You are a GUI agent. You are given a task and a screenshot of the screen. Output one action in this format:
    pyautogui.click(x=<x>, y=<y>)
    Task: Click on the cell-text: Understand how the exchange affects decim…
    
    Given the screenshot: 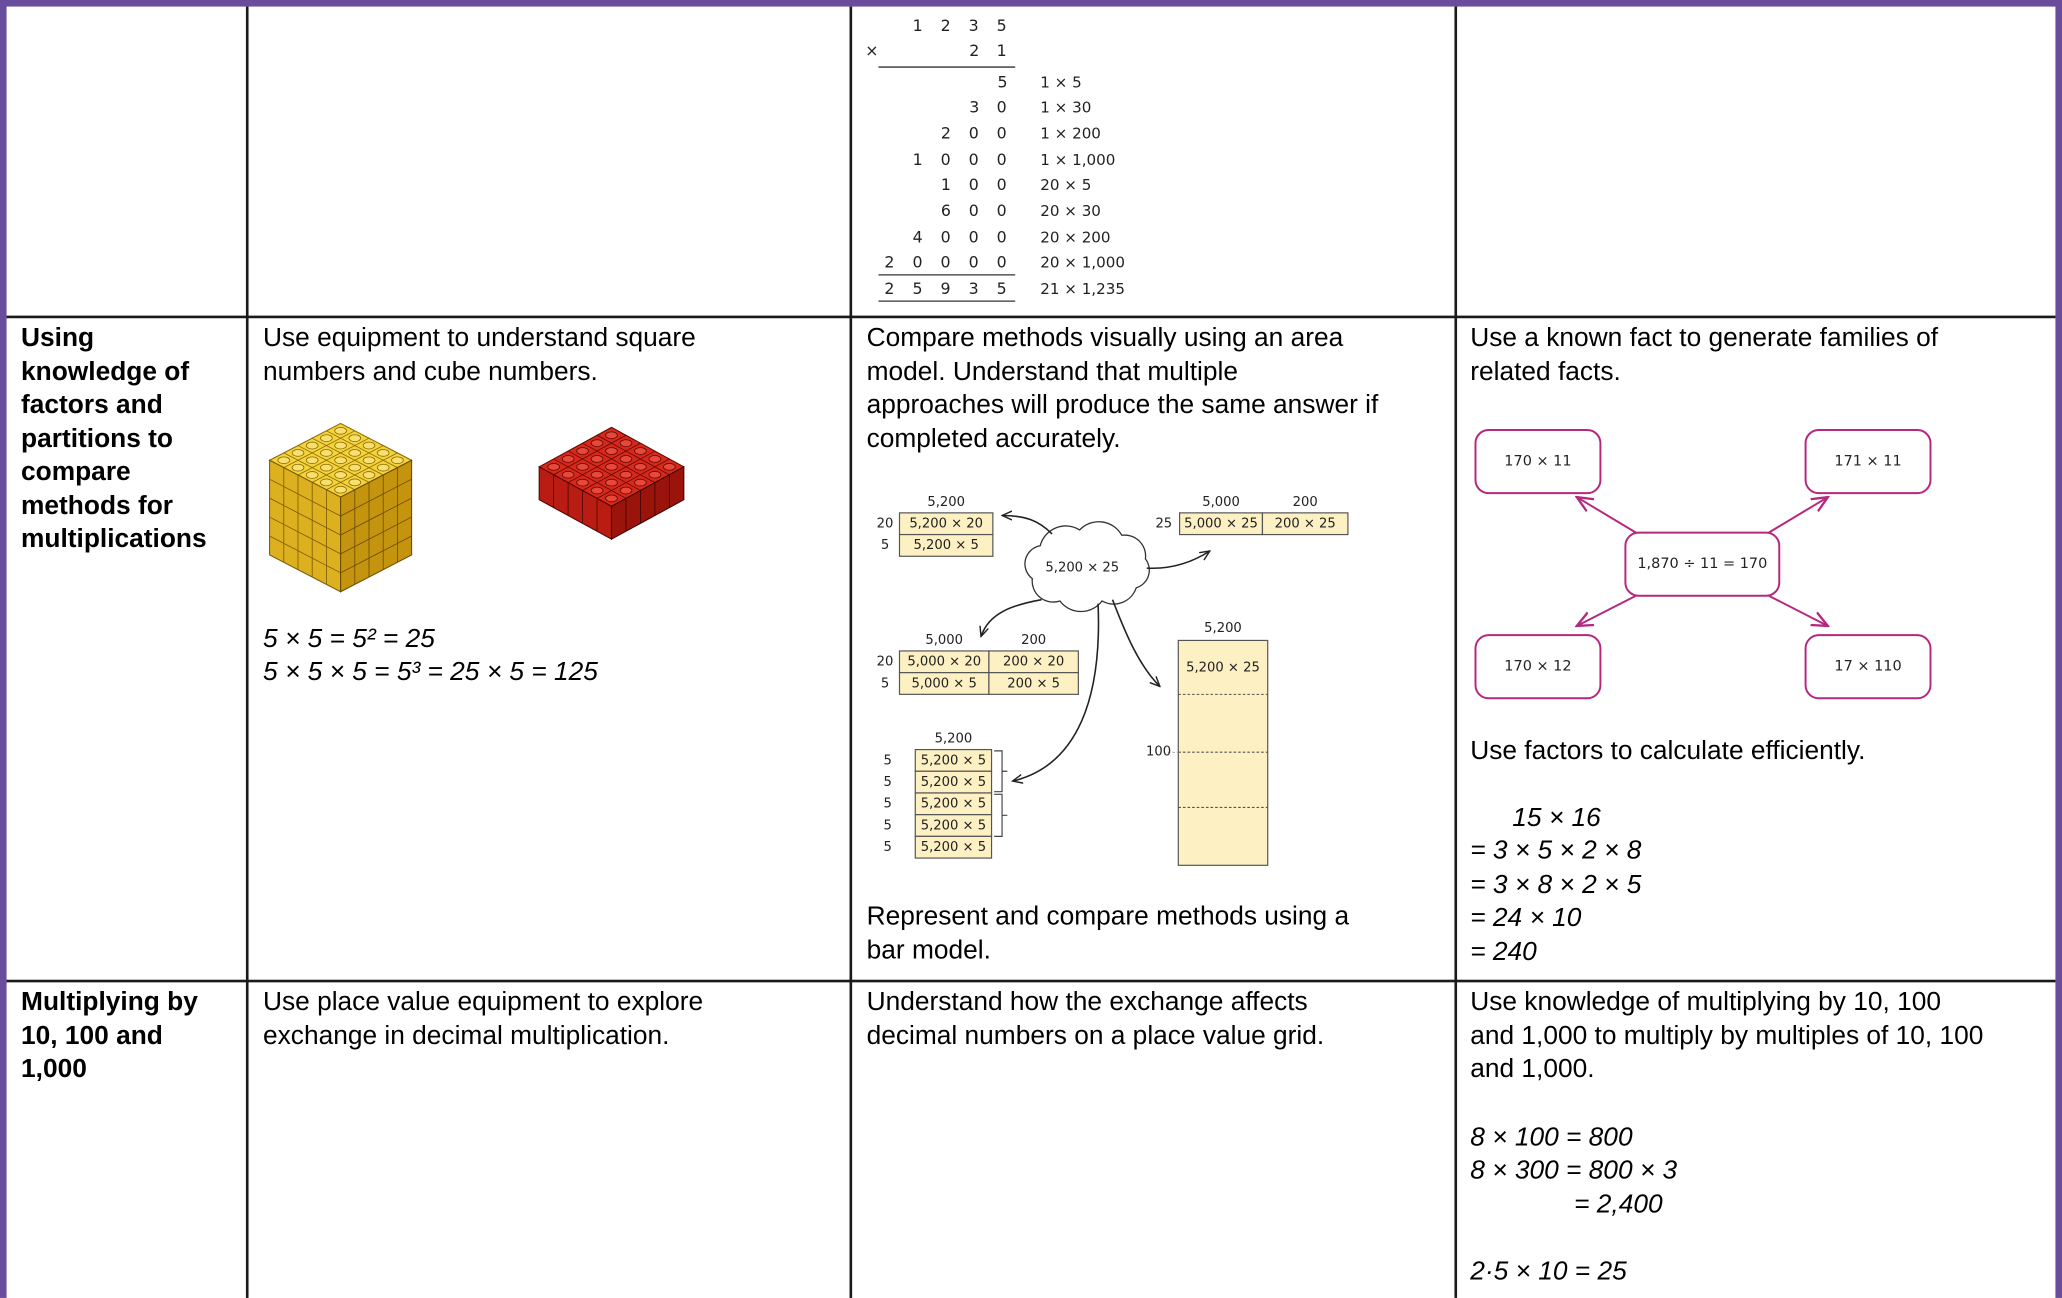 What is the action you would take?
    pyautogui.click(x=1096, y=1019)
    